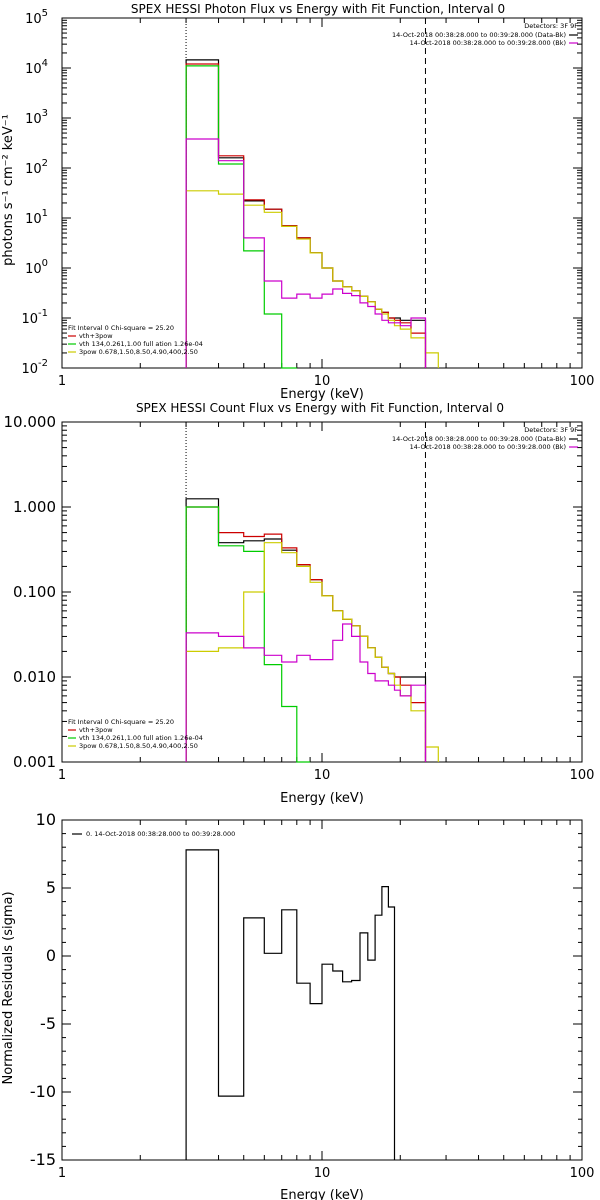 The width and height of the screenshot is (600, 1200). Describe the element at coordinates (8, 190) in the screenshot. I see `y-axis-label: photons s⁻¹ cm⁻² keV⁻¹` at that location.